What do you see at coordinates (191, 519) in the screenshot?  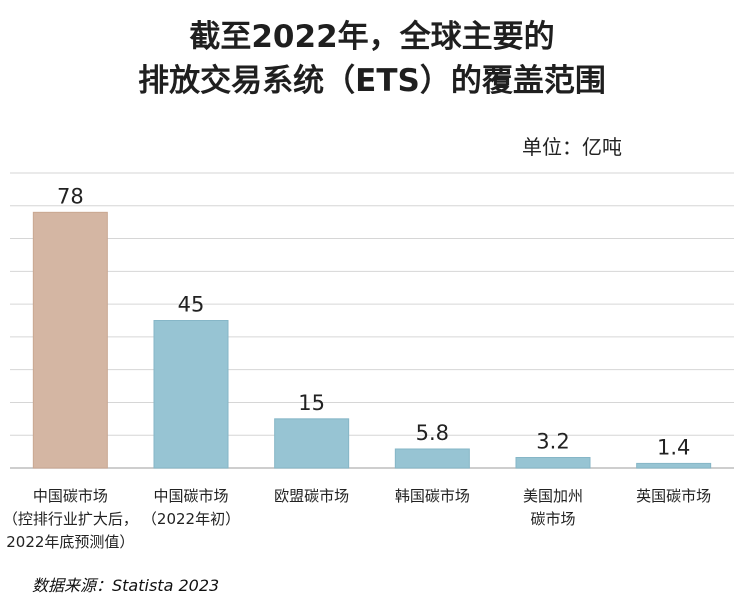 I see `category-label-2-line-2: （2022年初）` at bounding box center [191, 519].